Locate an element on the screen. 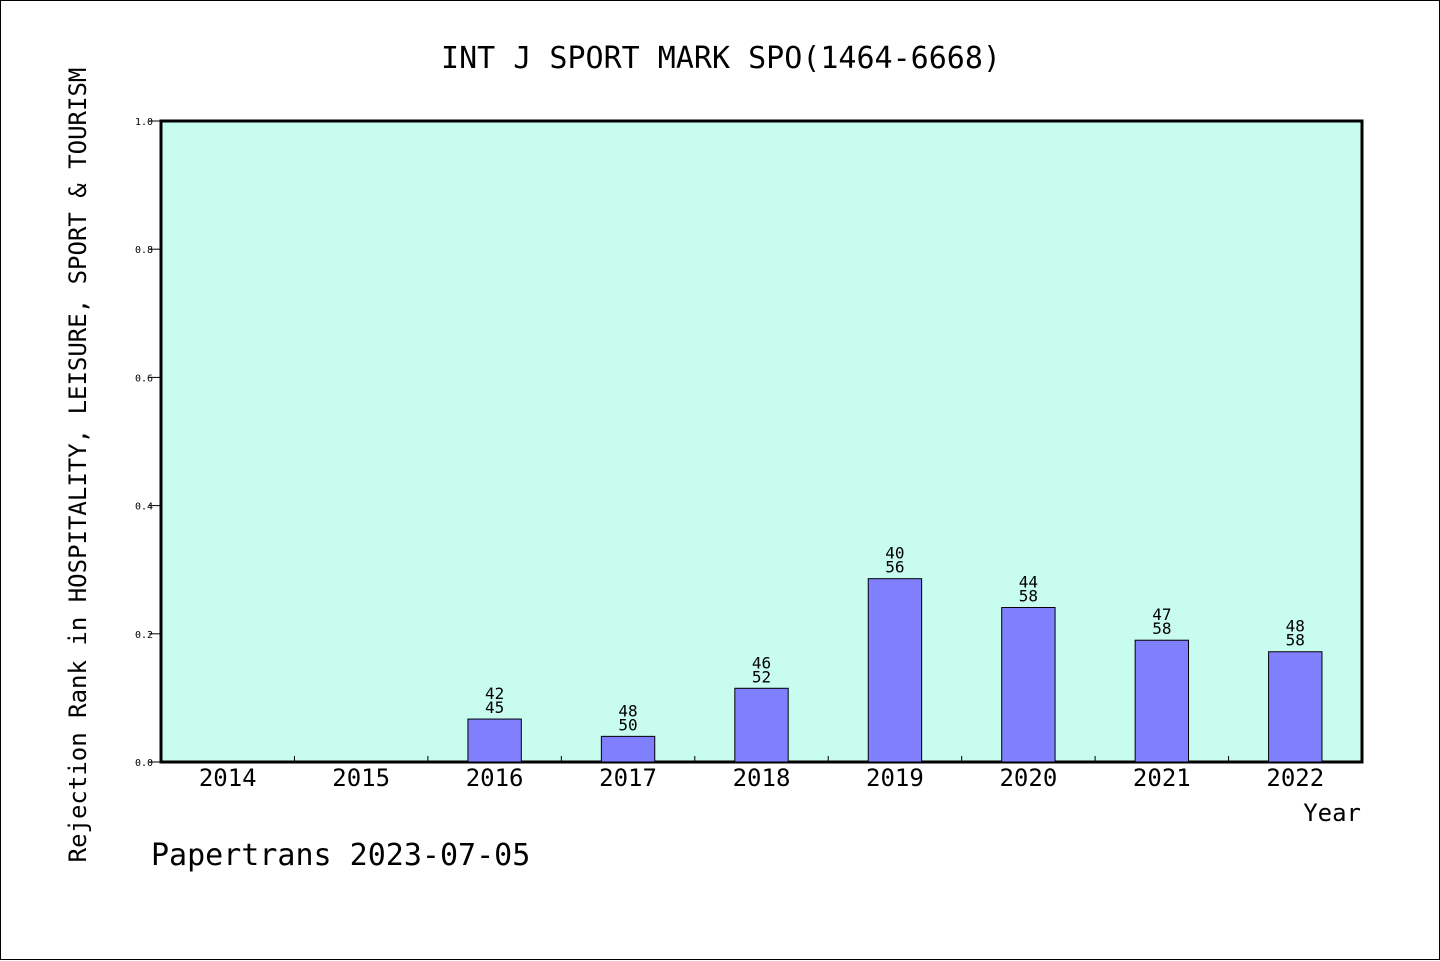  x-tick-label: 2015 is located at coordinates (361, 778).